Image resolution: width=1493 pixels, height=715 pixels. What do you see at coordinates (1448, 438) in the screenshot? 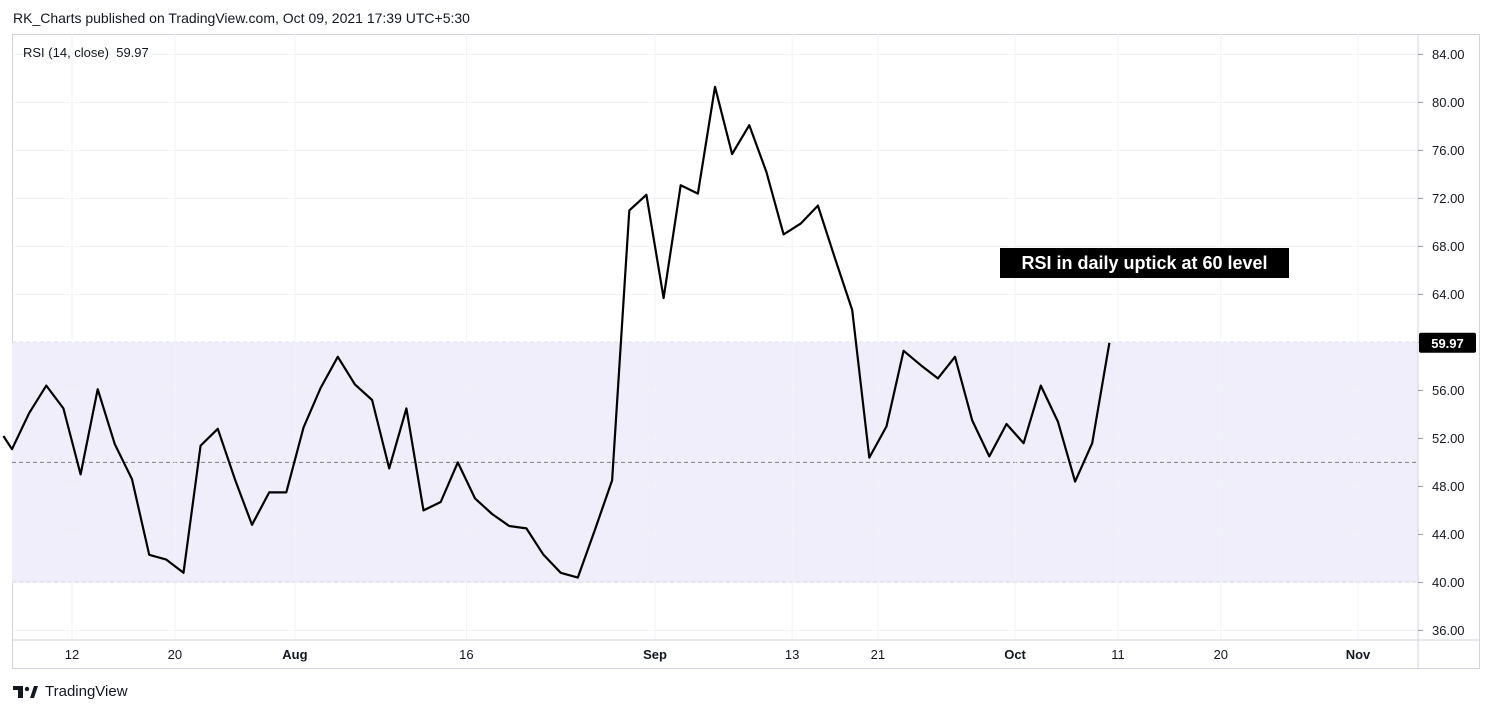
I see `price-tick-label: 52.00` at bounding box center [1448, 438].